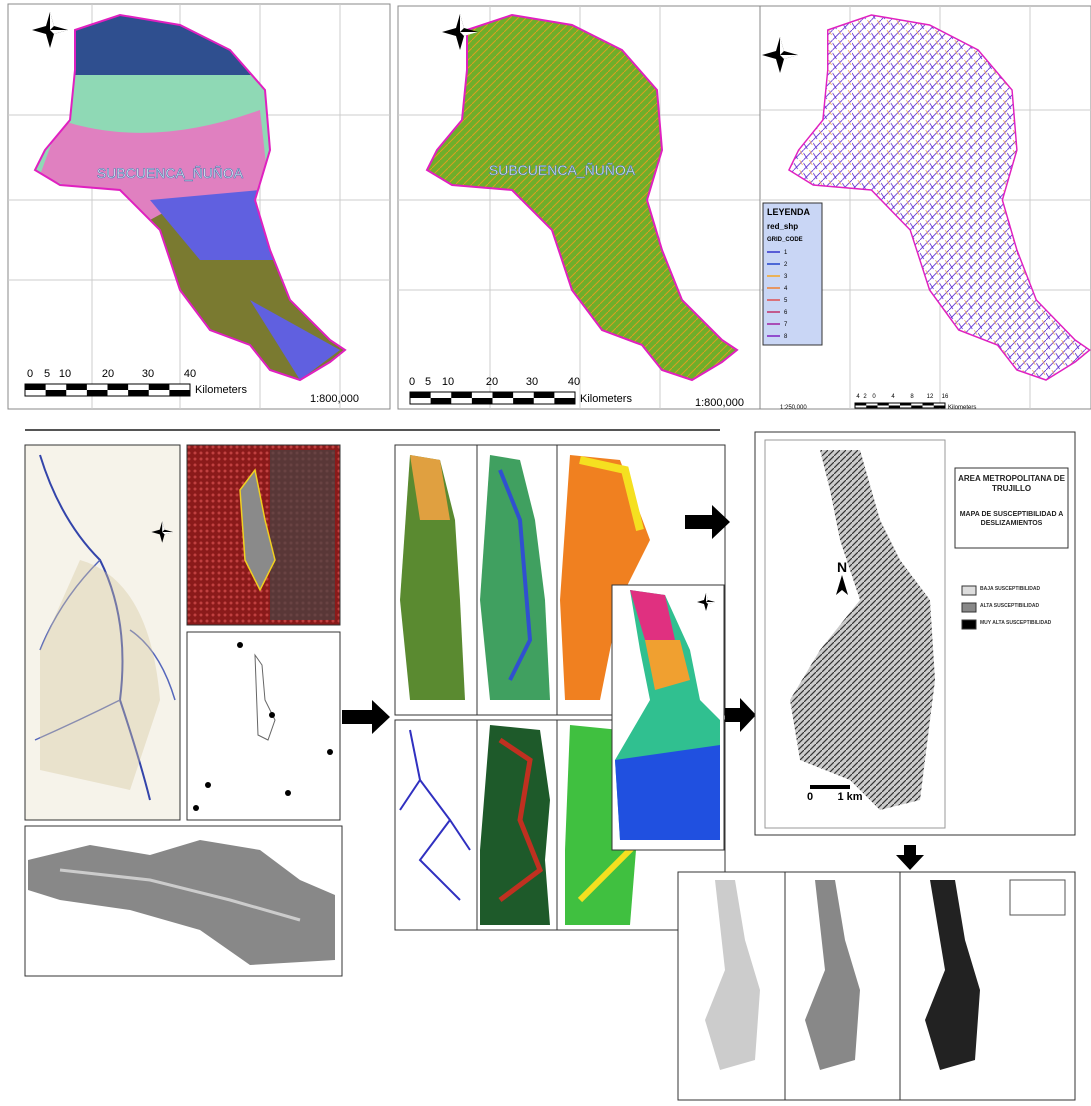  What do you see at coordinates (560, 687) in the screenshot?
I see `derived-maps` at bounding box center [560, 687].